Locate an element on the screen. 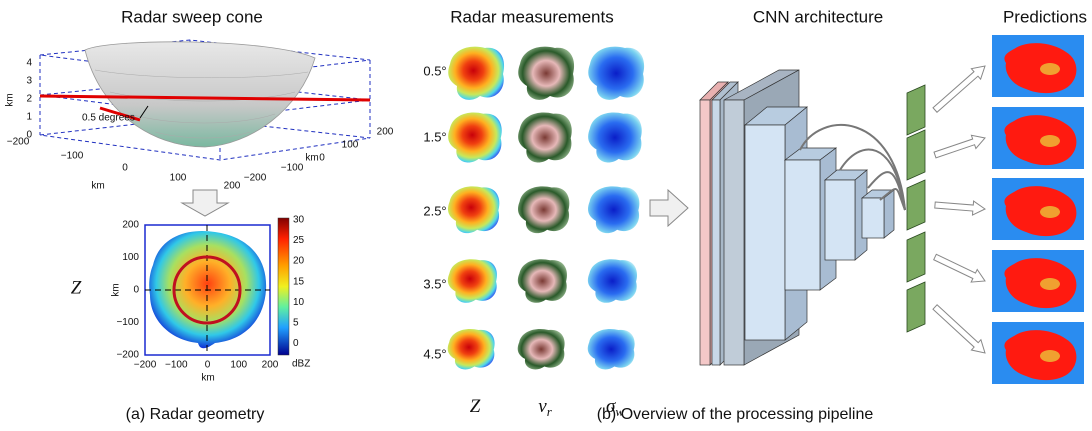 The image size is (1092, 431). colorbar-tick: 30 is located at coordinates (299, 220).